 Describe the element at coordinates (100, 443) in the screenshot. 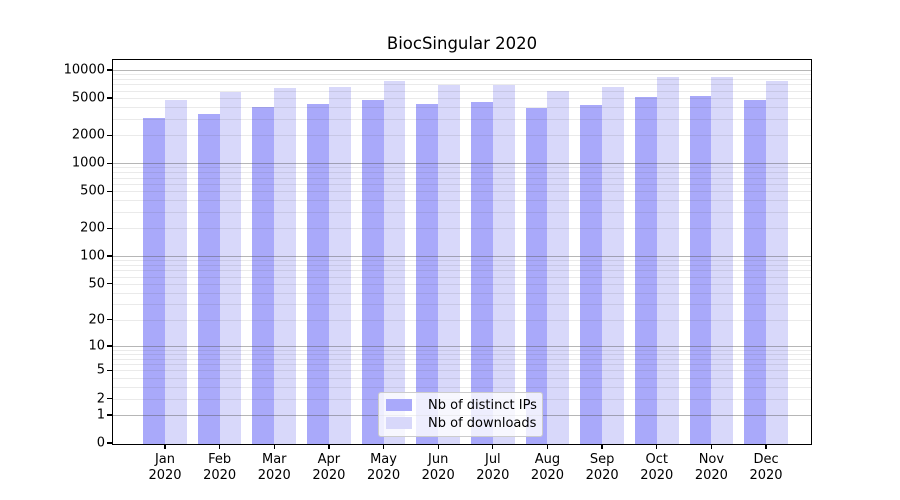

I see `y-axis-tick-label: 0` at that location.